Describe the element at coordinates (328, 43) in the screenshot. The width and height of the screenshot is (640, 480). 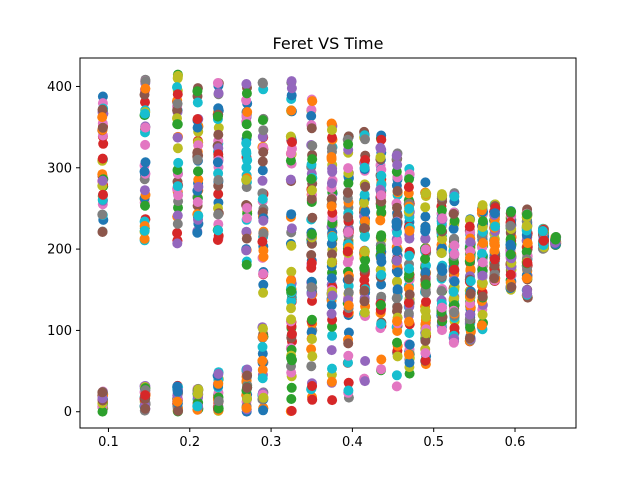
I see `chart-title: Feret VS Time` at that location.